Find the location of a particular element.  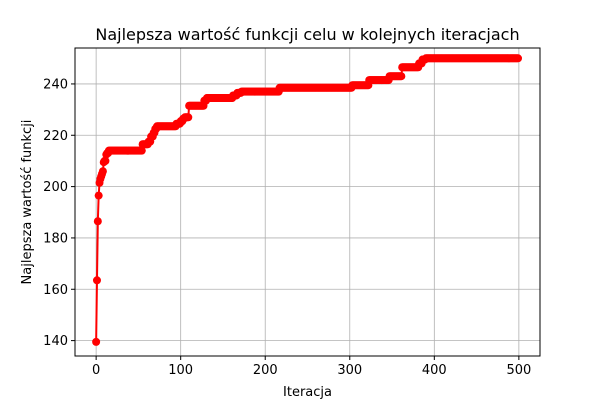

y-tick-label: 200 is located at coordinates (55, 187).